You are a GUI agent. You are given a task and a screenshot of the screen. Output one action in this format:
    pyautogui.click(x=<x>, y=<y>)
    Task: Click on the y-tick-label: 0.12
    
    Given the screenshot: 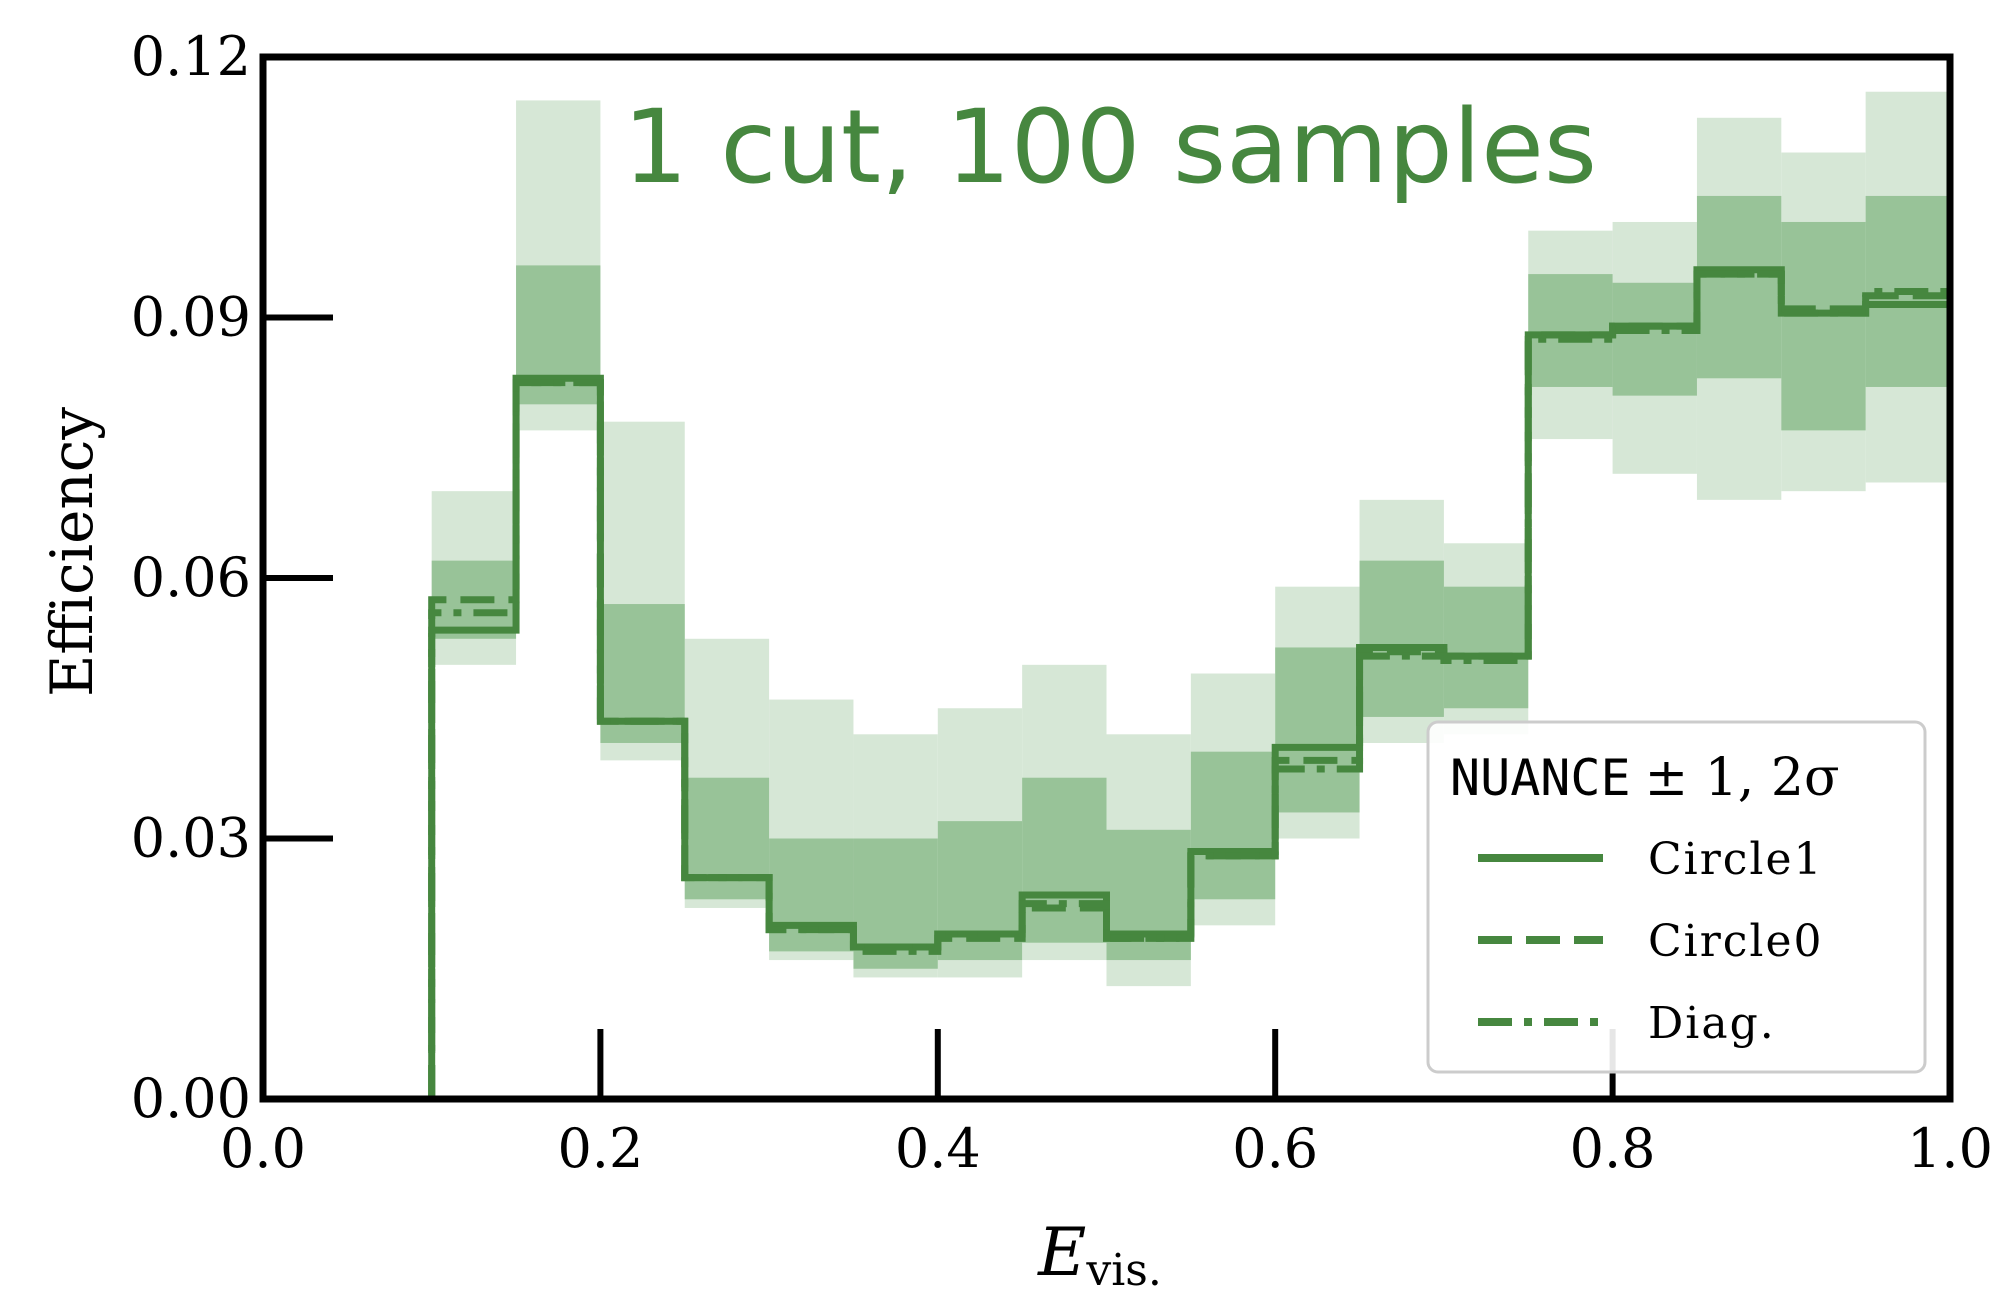 What is the action you would take?
    pyautogui.click(x=191, y=56)
    